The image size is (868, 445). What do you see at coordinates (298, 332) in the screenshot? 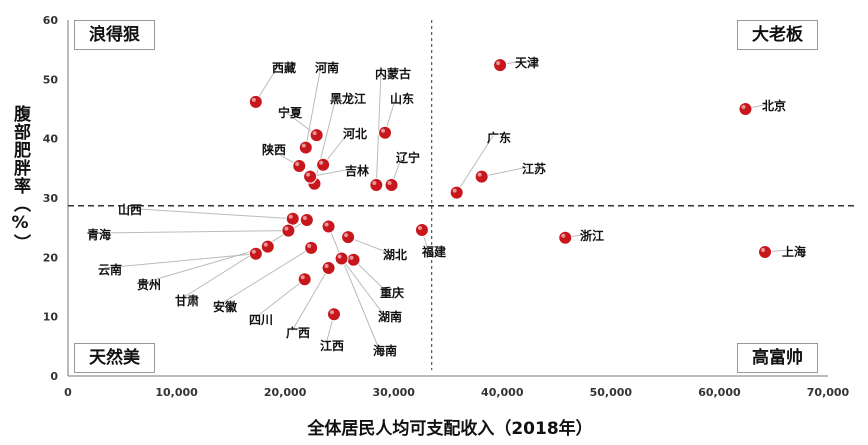
I see `point-label: 广西` at bounding box center [298, 332].